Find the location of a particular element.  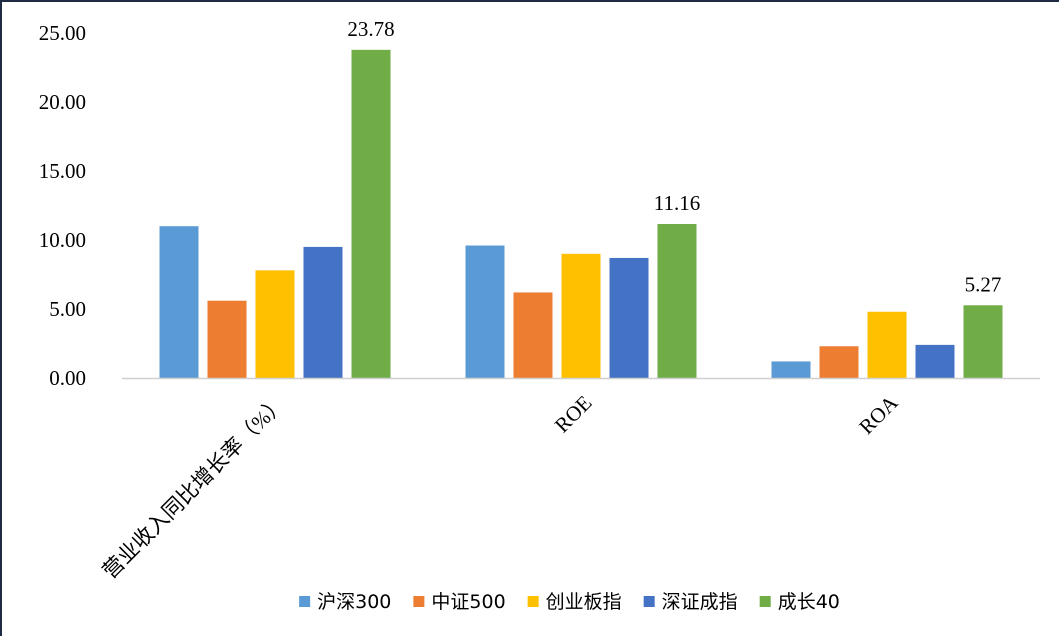

frame-top-border is located at coordinates (529, 1).